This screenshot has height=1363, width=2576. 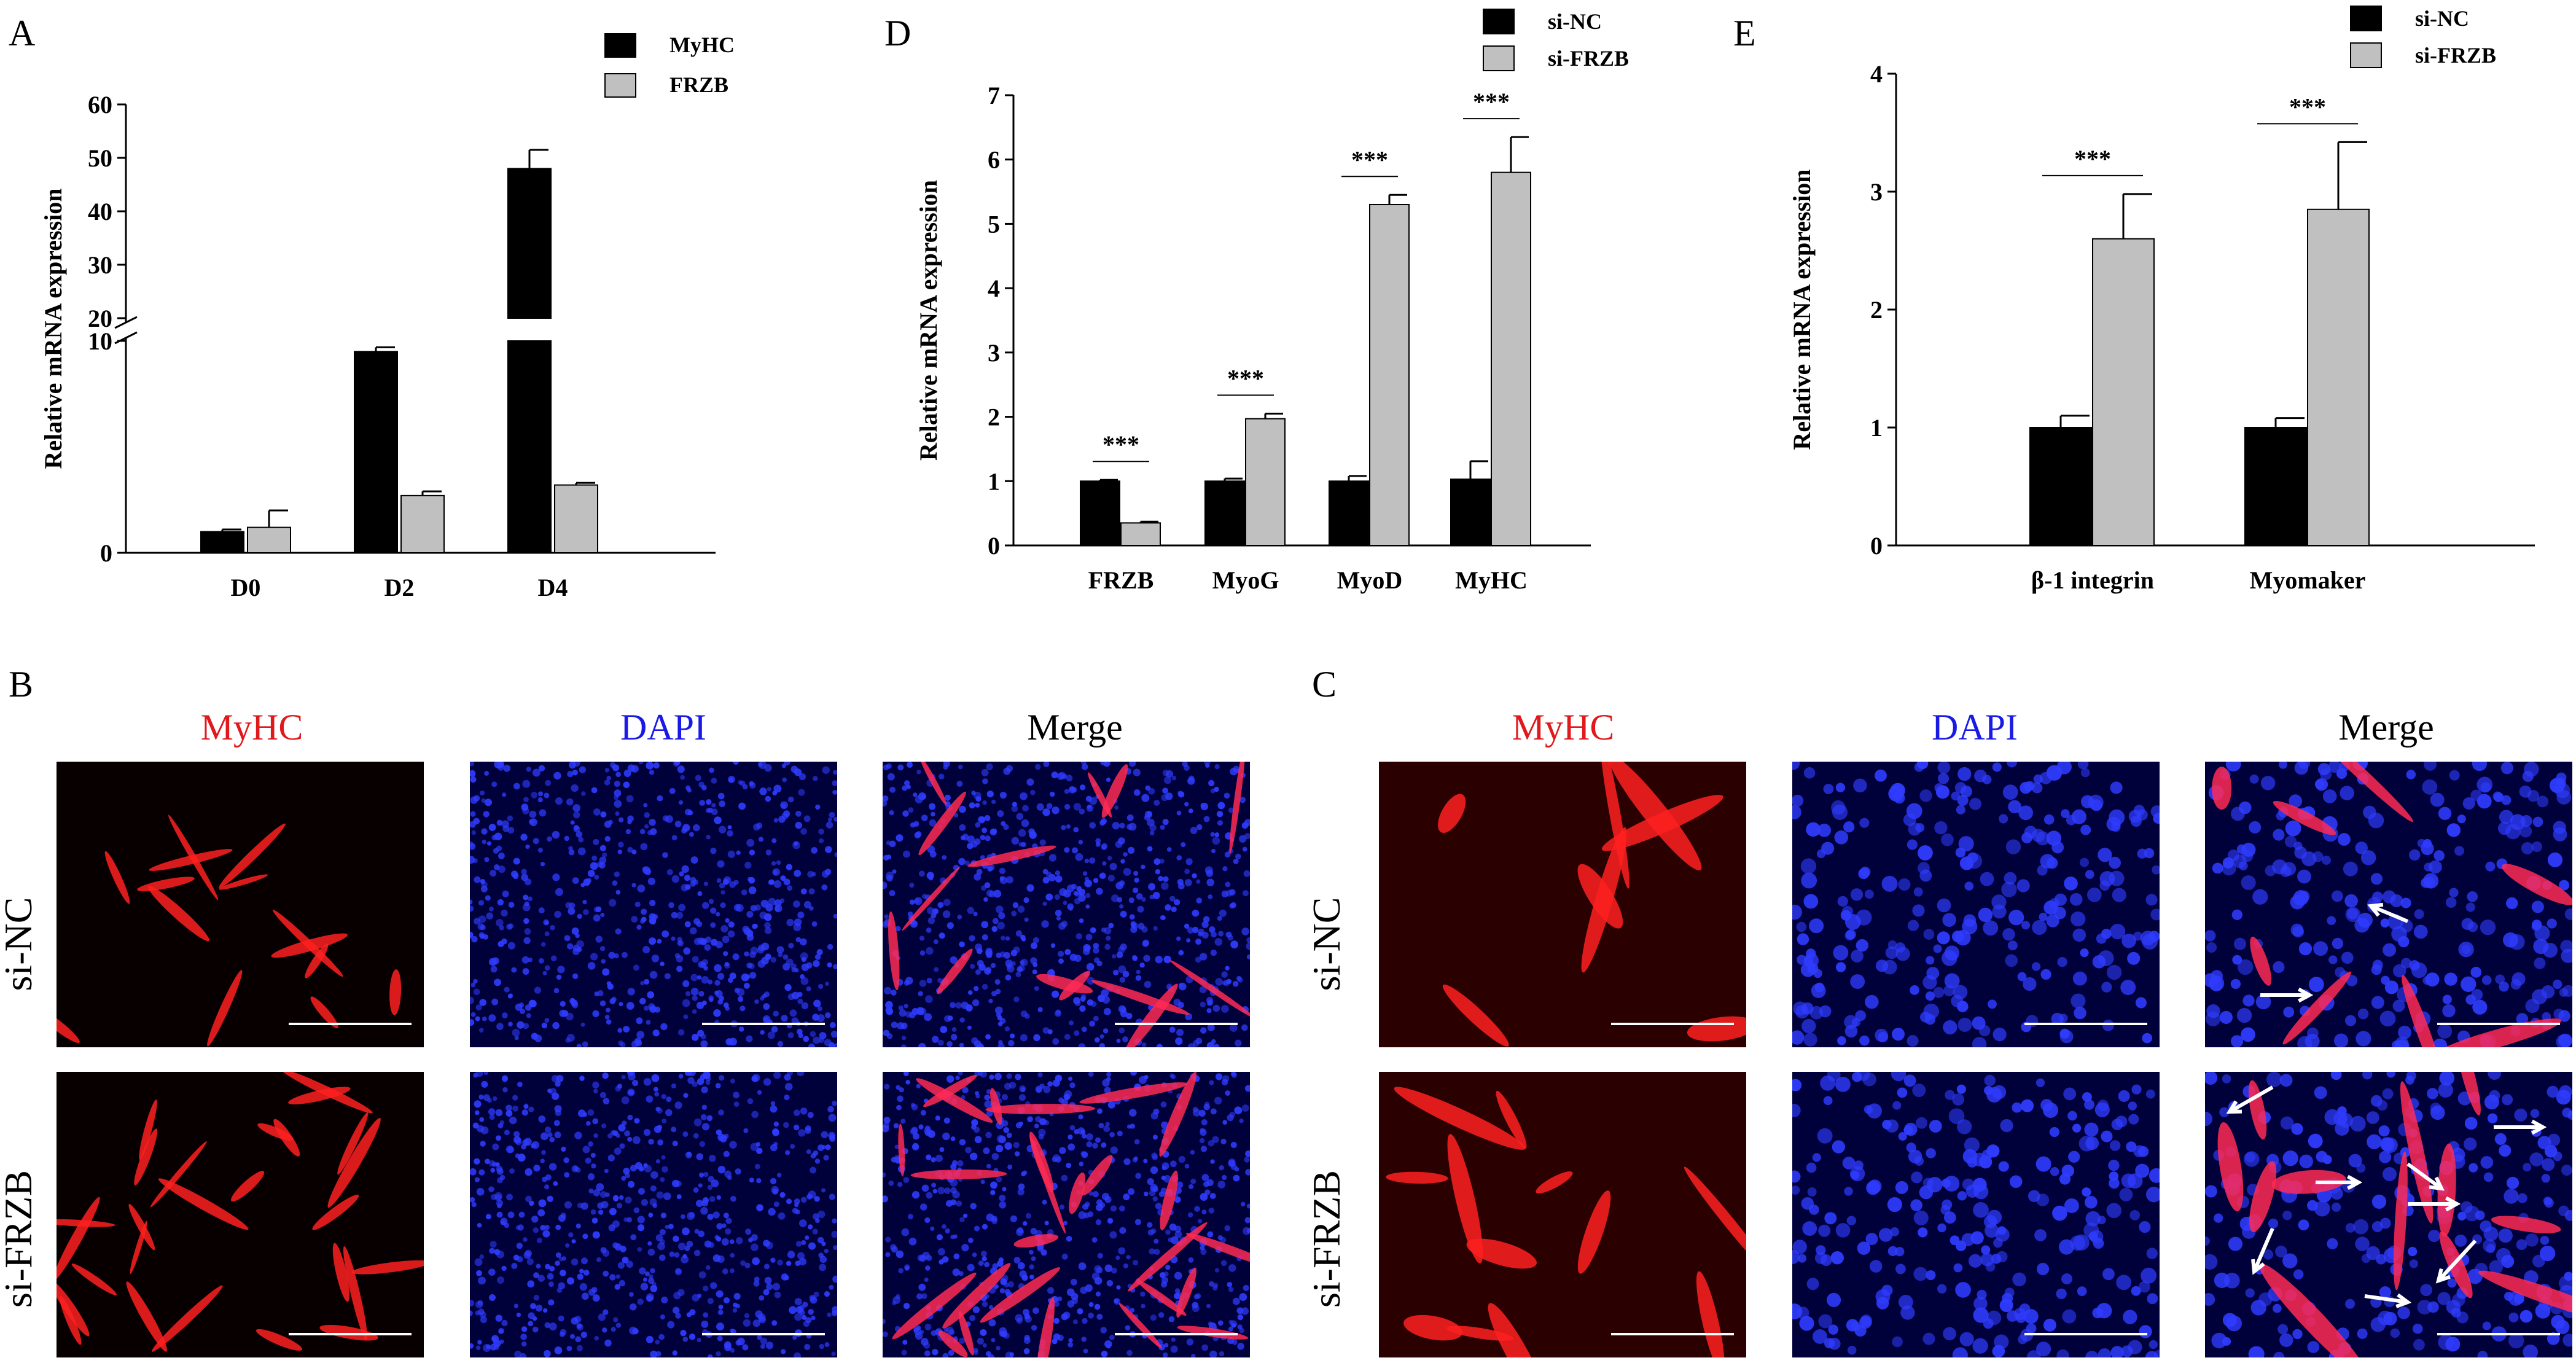 I want to click on c-row-label-si-frzb: si-FRZB, so click(x=1326, y=1239).